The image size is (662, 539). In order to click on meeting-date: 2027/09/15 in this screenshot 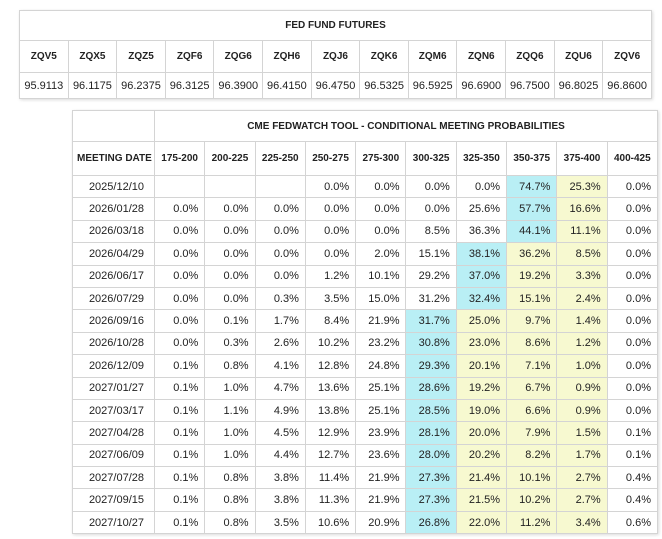, I will do `click(113, 500)`.